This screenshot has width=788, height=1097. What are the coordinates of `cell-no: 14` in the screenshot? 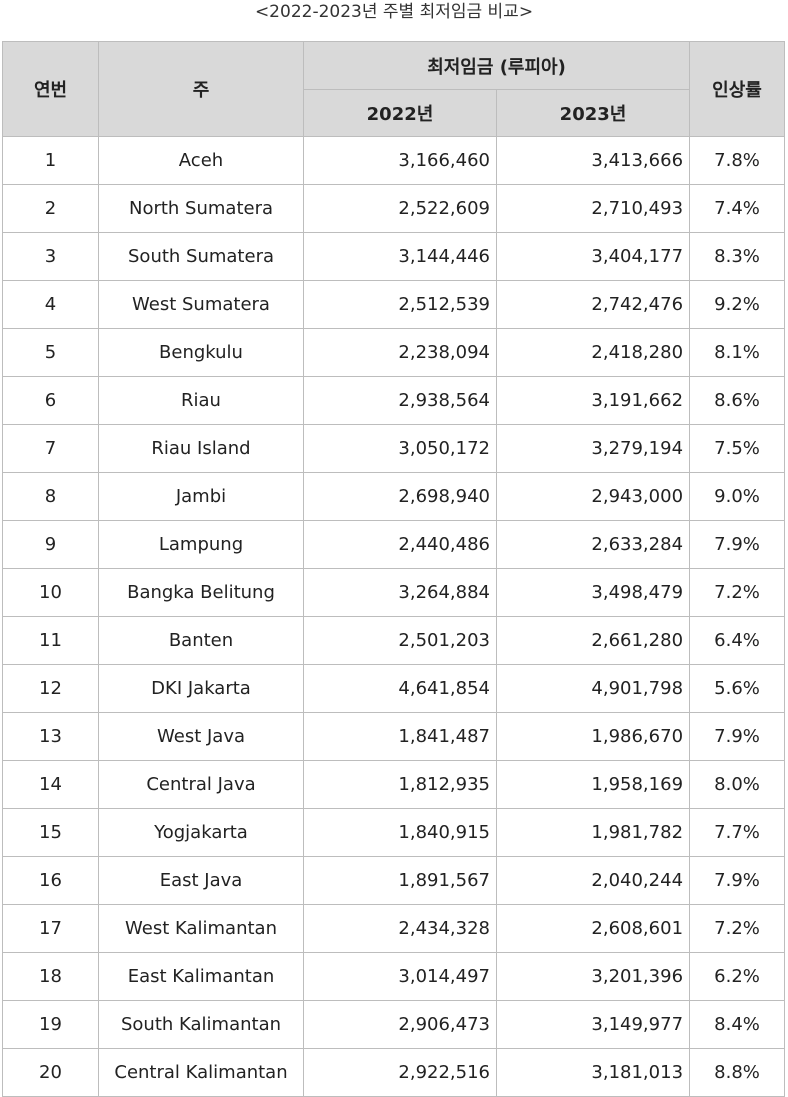 It's located at (50, 784).